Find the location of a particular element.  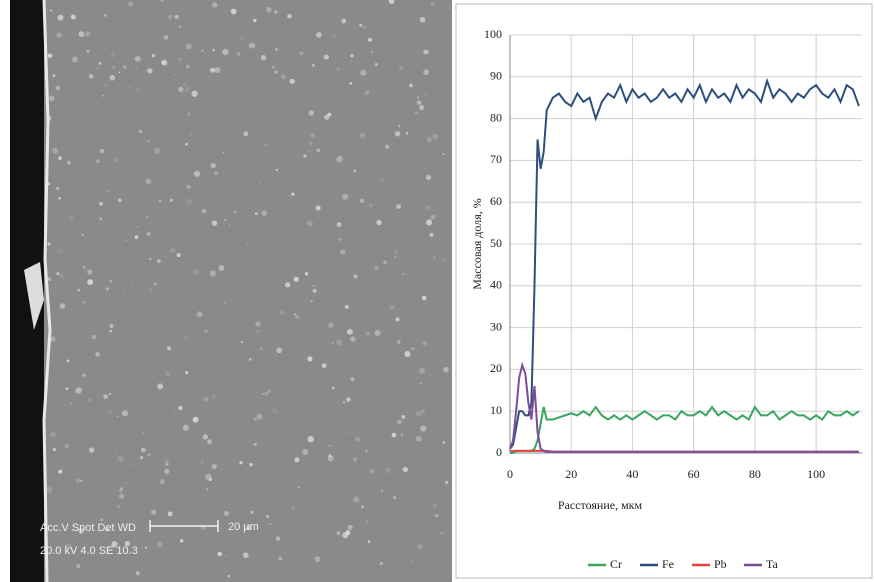

y-tick-label: 70 is located at coordinates (496, 159).